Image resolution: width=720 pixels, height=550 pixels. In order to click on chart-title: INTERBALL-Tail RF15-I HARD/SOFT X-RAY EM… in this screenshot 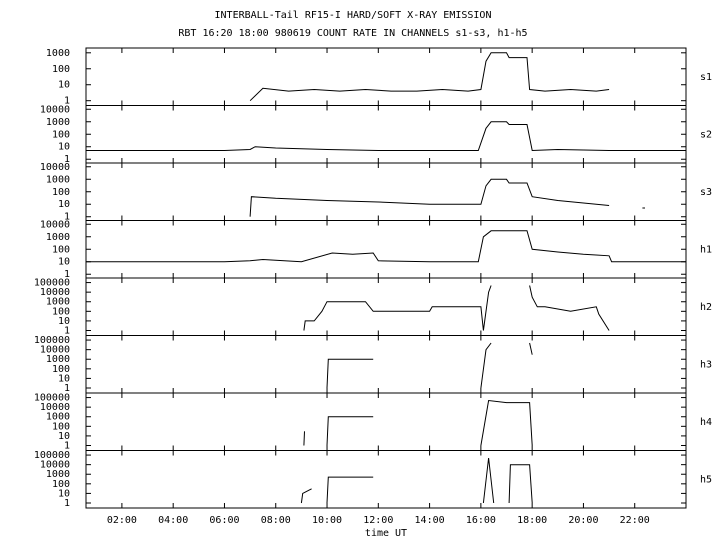, I will do `click(353, 15)`.